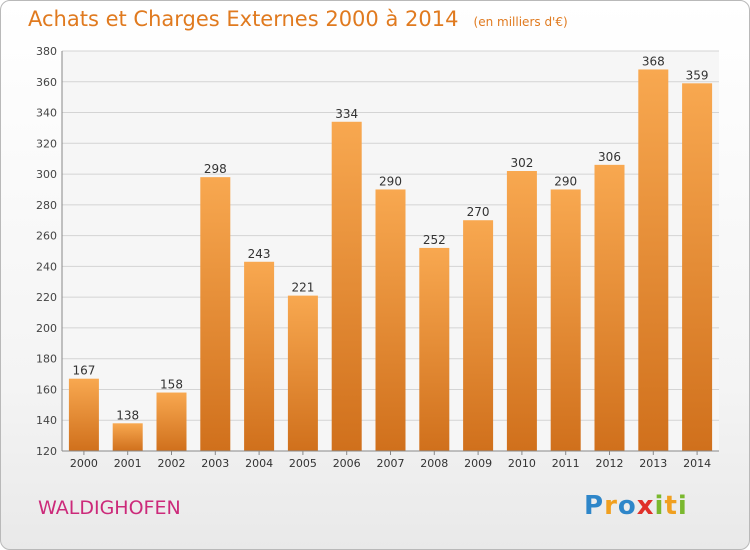  I want to click on y-tick-label: 120, so click(46, 451).